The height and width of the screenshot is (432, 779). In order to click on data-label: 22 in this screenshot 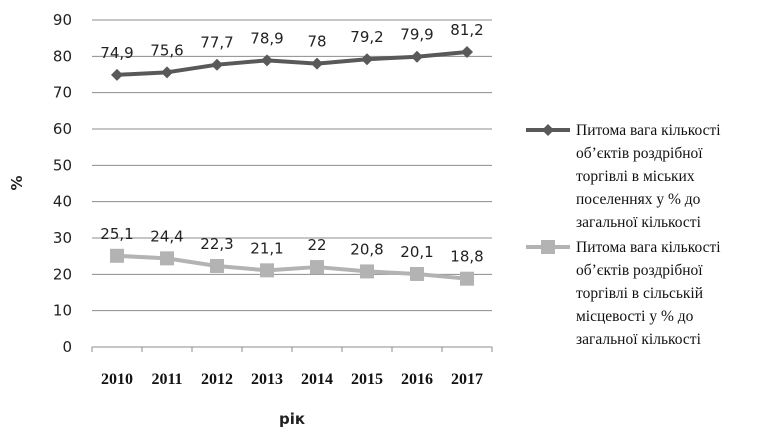, I will do `click(316, 245)`.